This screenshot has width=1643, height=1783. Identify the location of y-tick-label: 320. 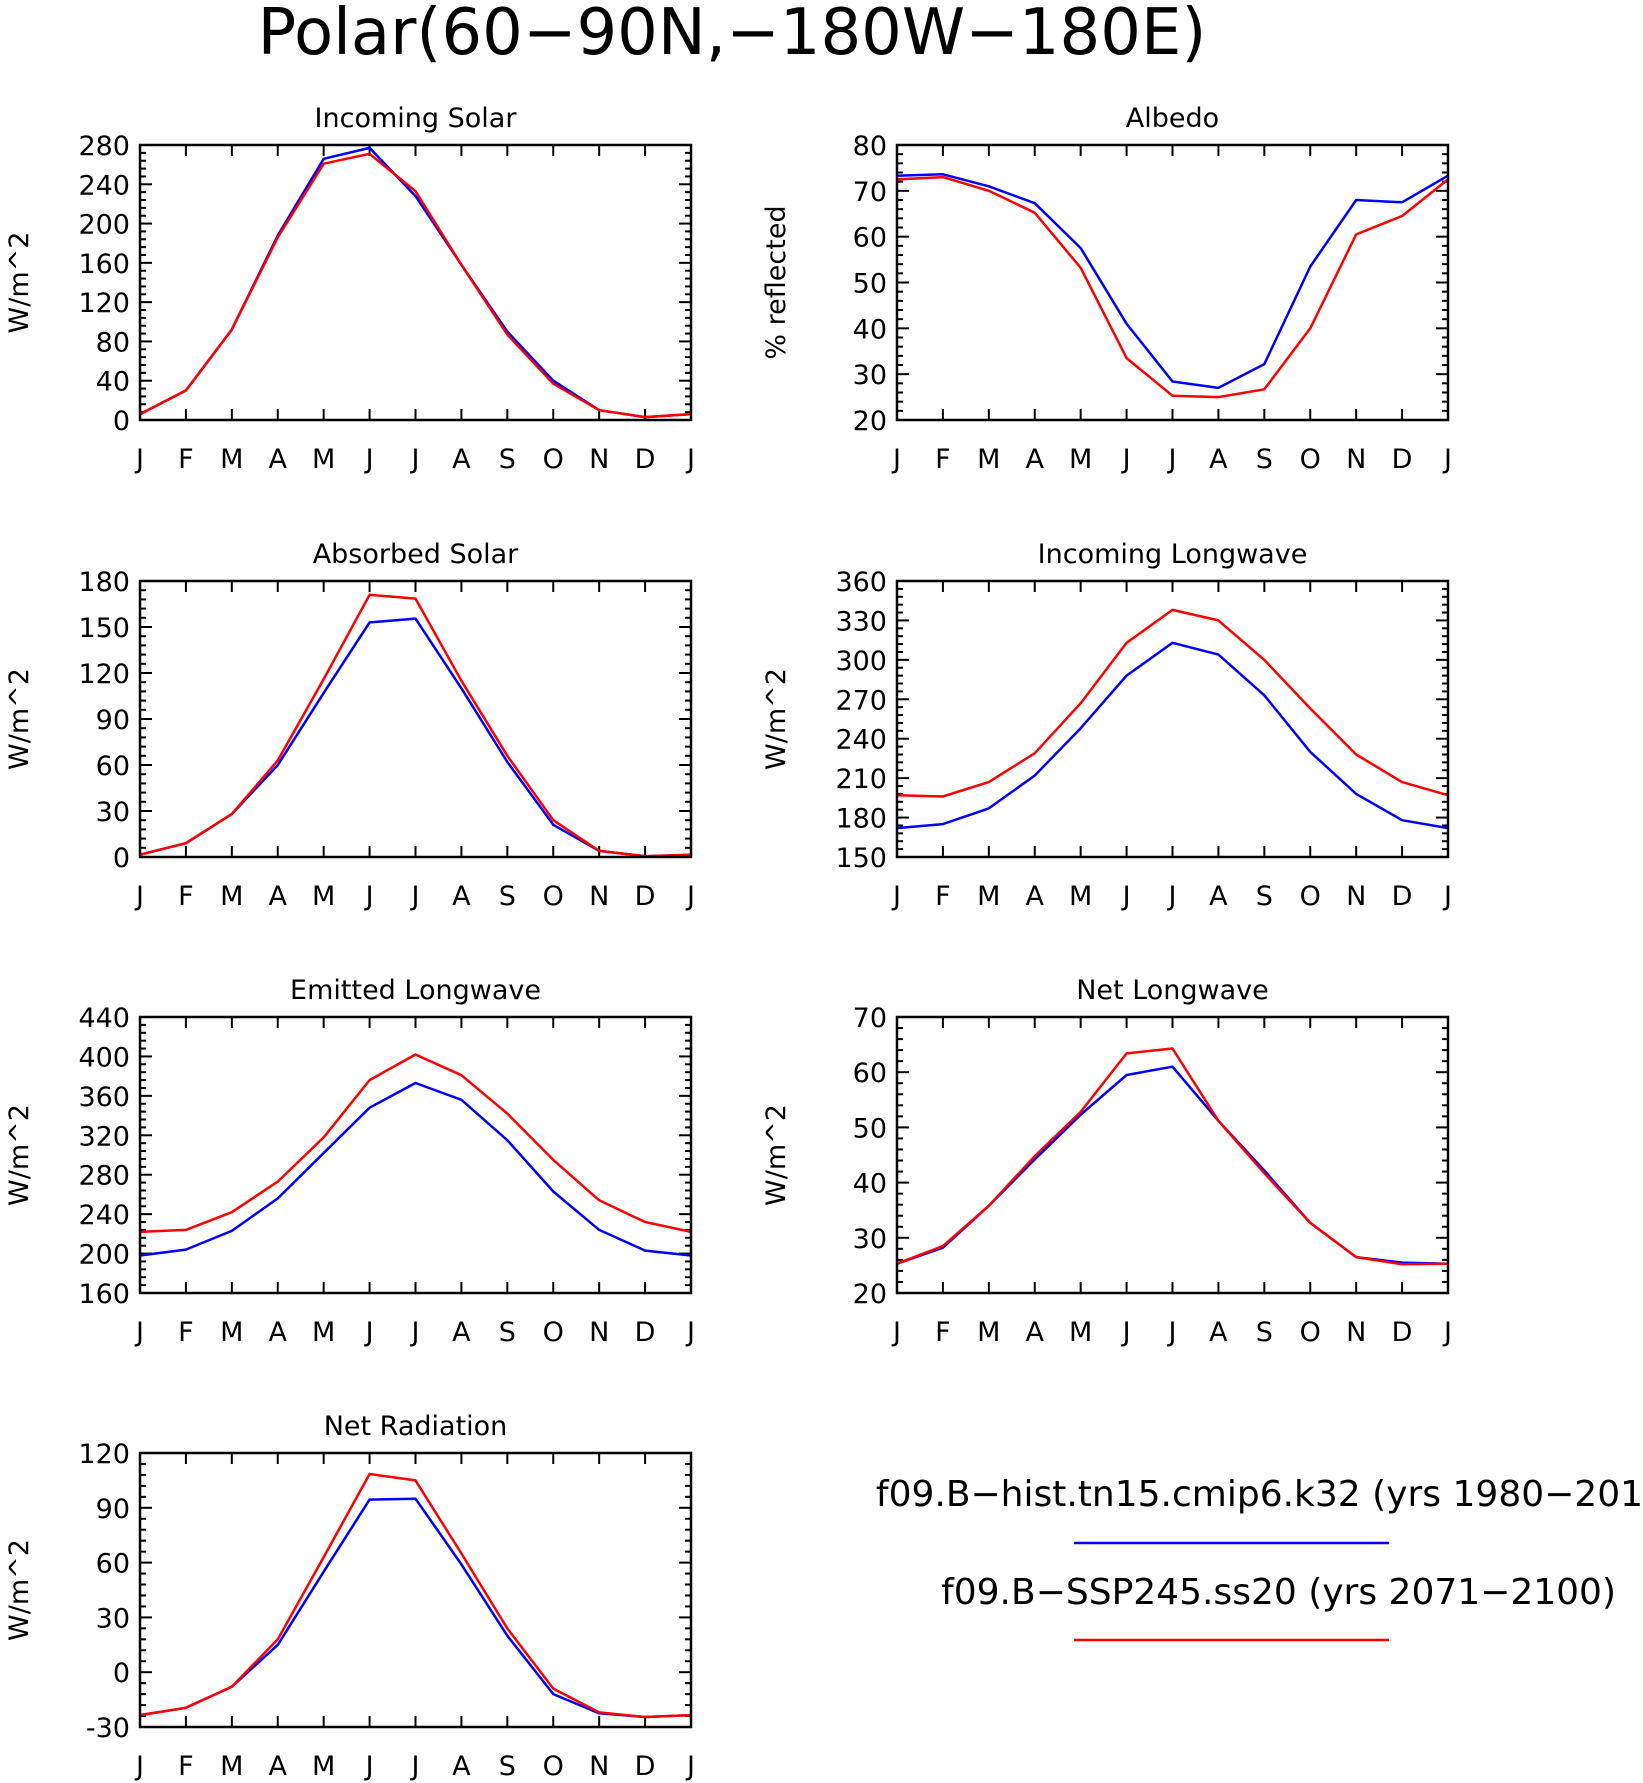
(104, 1136).